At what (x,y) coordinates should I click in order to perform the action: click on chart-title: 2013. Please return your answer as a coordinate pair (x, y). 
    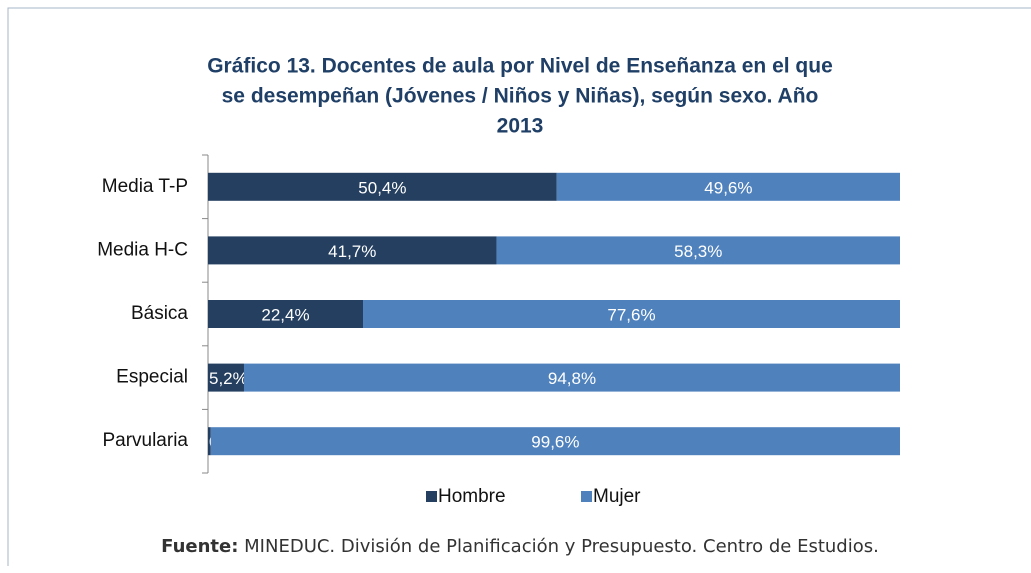
    Looking at the image, I should click on (520, 126).